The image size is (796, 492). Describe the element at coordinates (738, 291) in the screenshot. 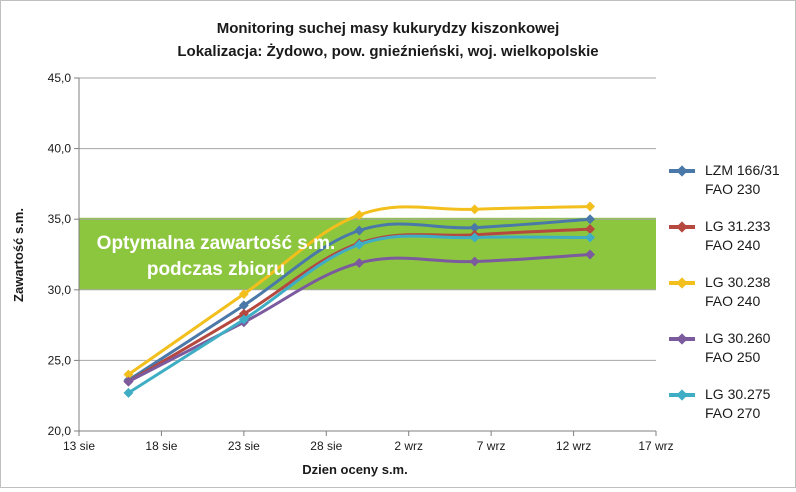

I see `legend-label: LG 30.238 FAO 240` at that location.